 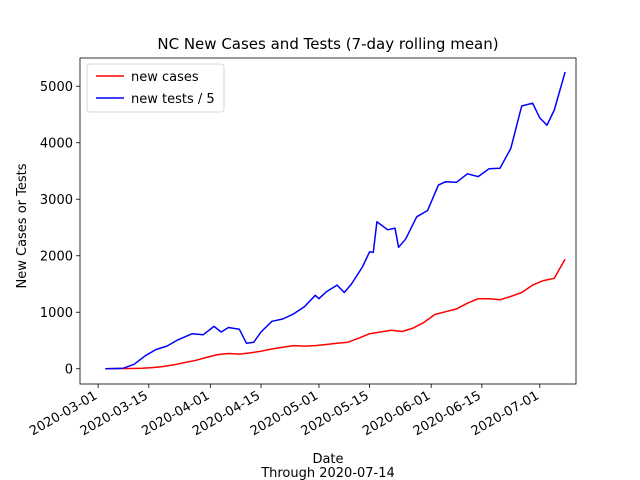 I want to click on legend-label-new-cases: new cases, so click(x=165, y=77).